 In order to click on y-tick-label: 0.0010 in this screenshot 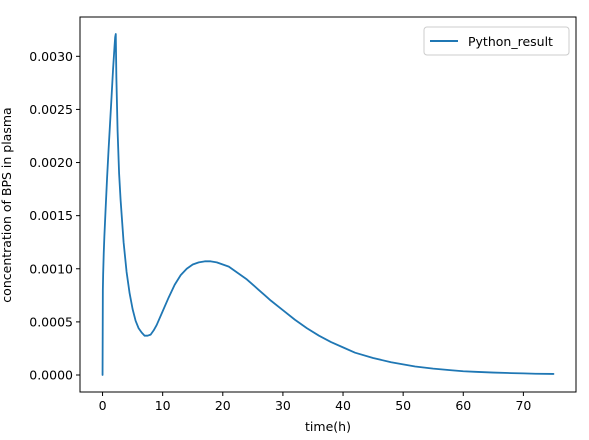, I will do `click(51, 268)`.